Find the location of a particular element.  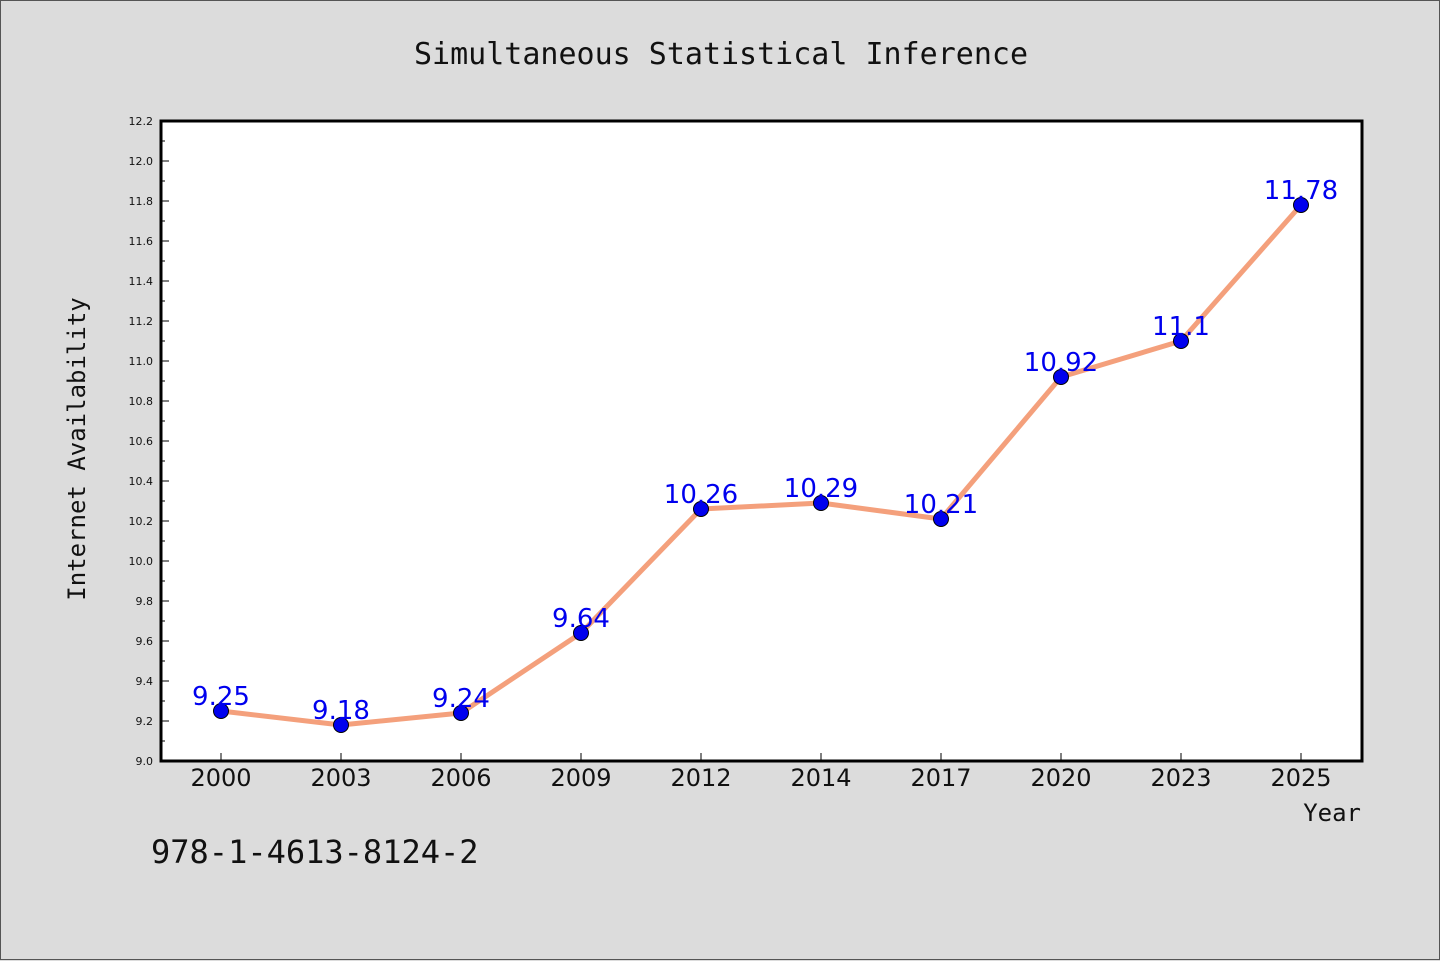

y-tick-label: 9.0 is located at coordinates (145, 761).